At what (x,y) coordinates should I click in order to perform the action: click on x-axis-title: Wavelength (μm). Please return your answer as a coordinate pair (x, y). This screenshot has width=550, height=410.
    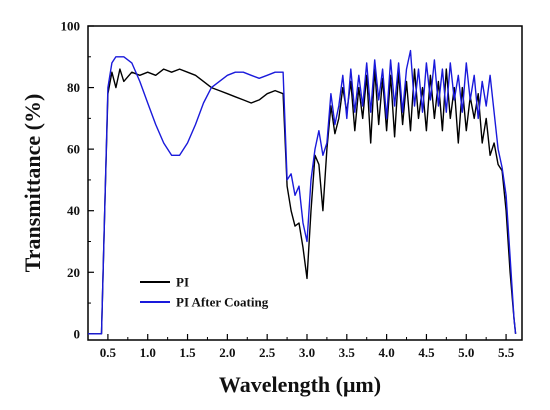
    Looking at the image, I should click on (300, 384).